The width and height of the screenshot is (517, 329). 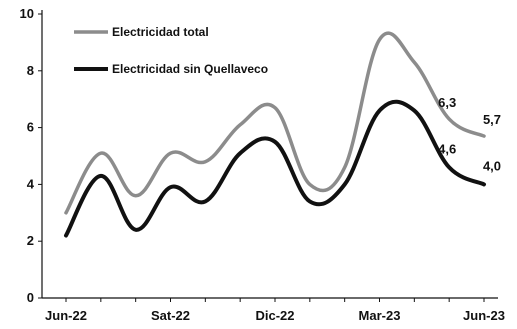 What do you see at coordinates (492, 165) in the screenshot?
I see `data-label: 4,0` at bounding box center [492, 165].